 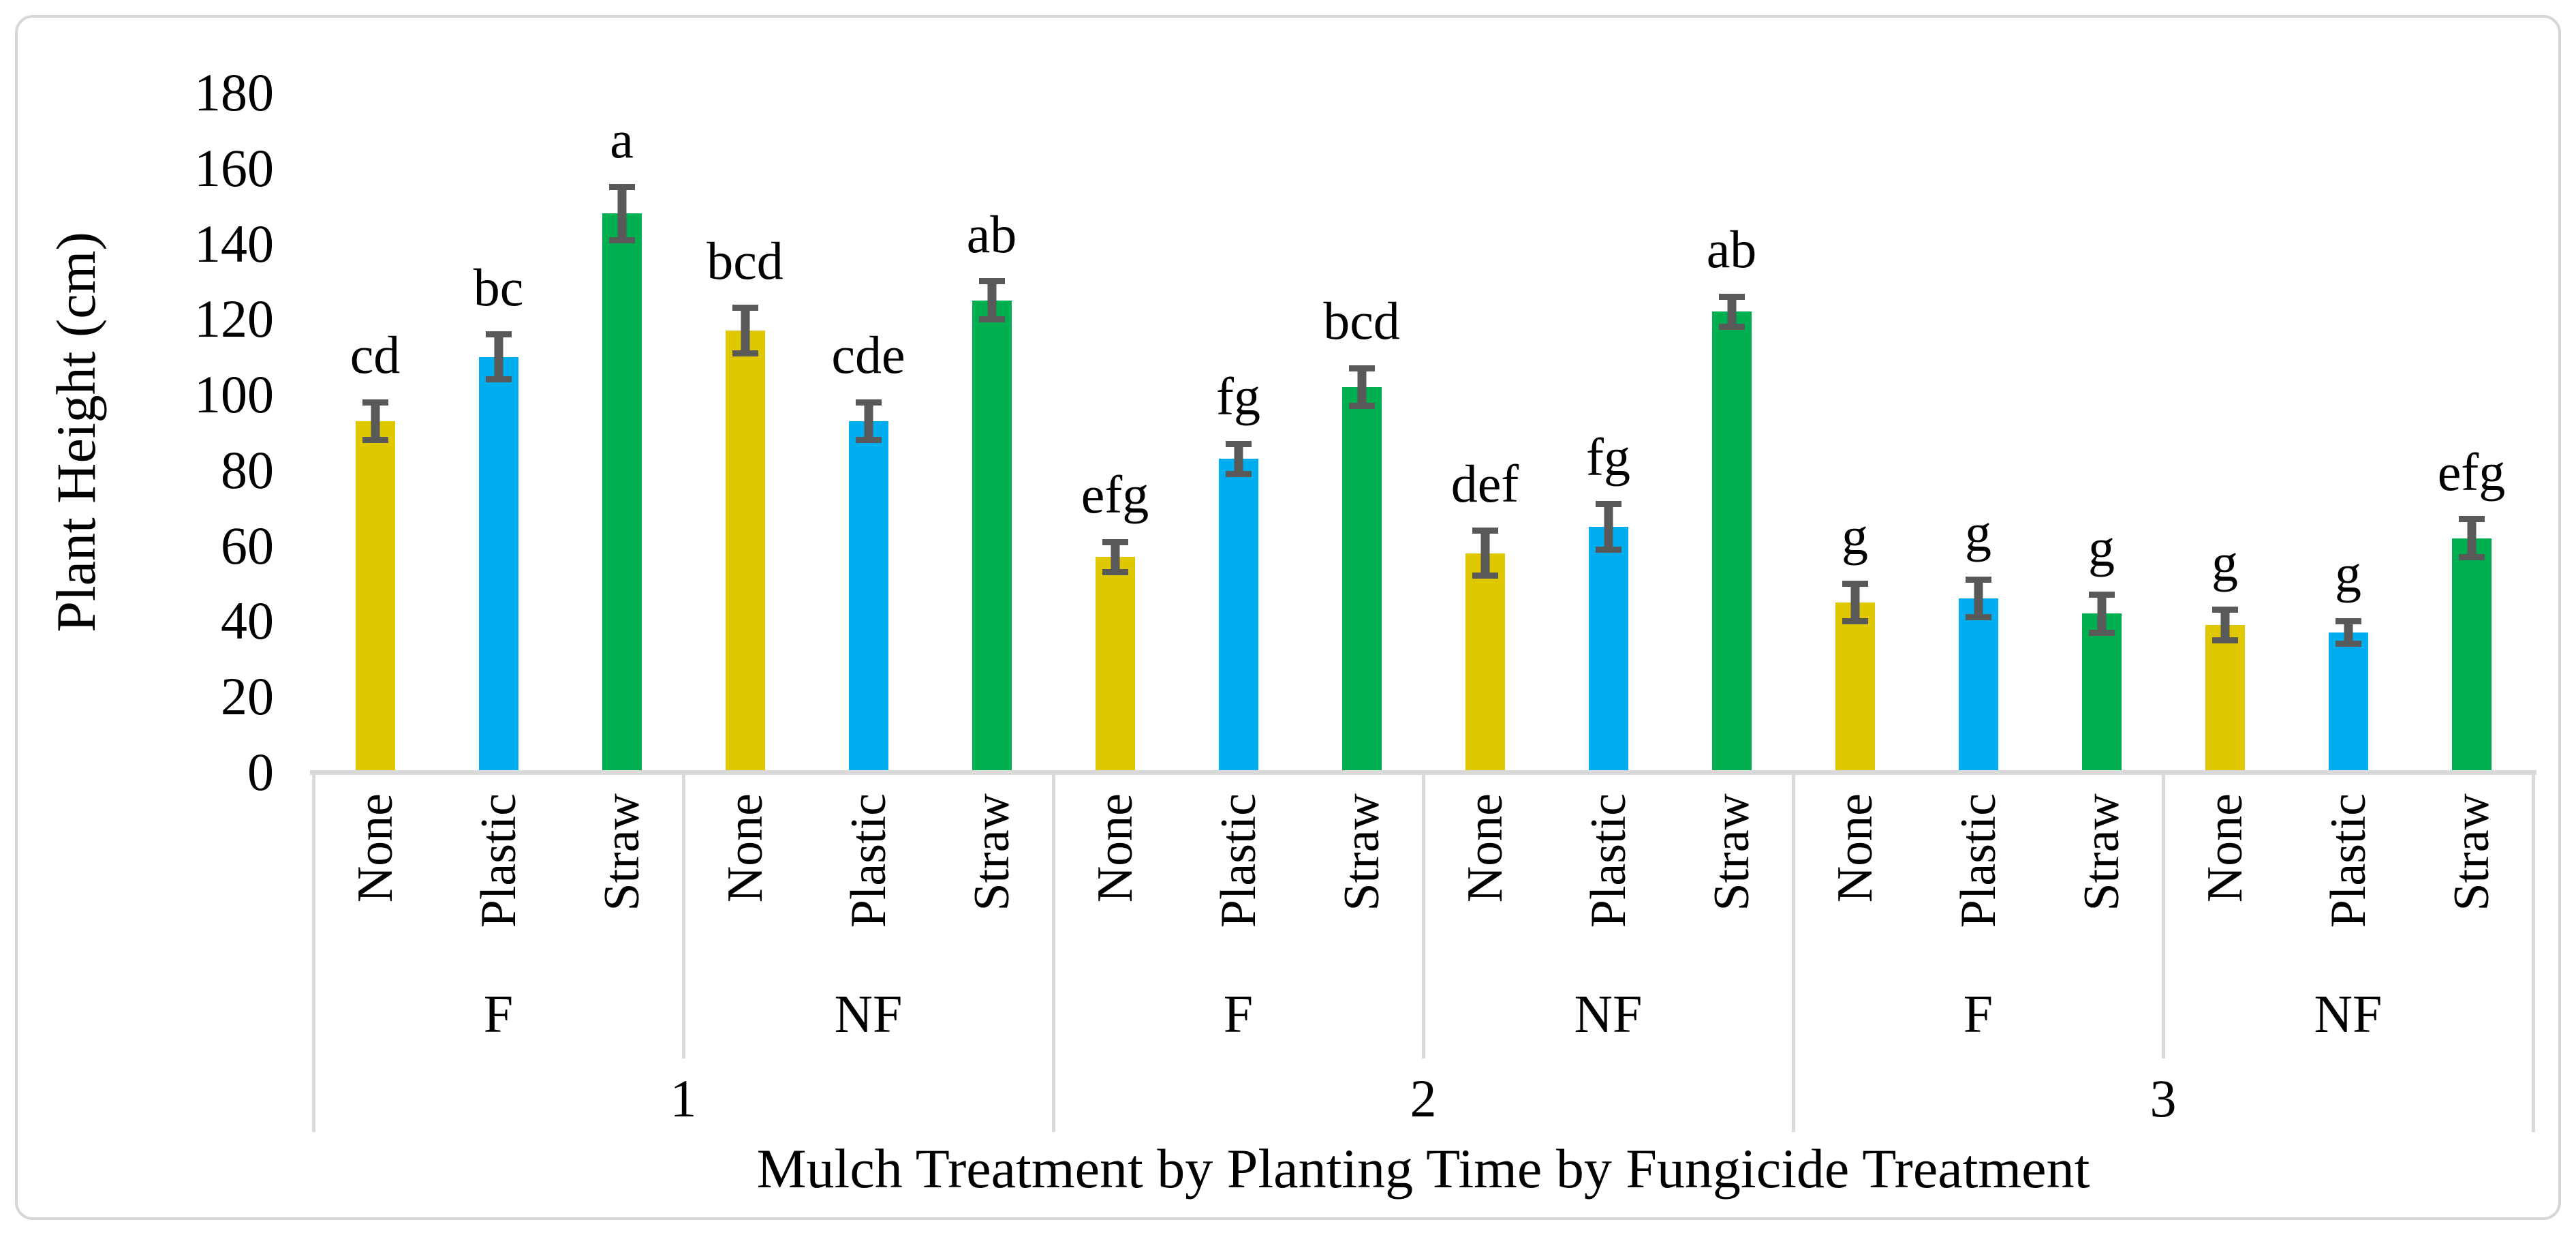 What do you see at coordinates (137, 617) in the screenshot?
I see `y-axis-tick-labels: 0 20 40 60 80 100 120 140 160 180` at bounding box center [137, 617].